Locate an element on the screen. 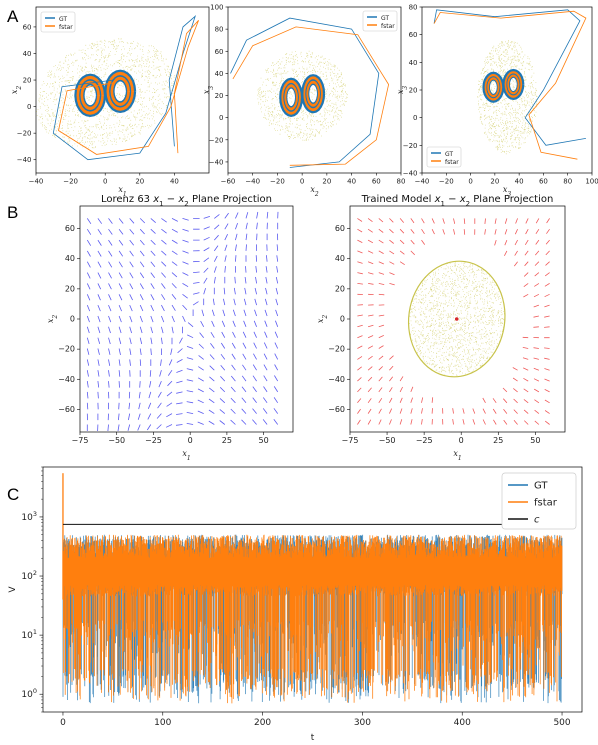 The image size is (598, 745). y-tick-label: −60 is located at coordinates (66, 409).